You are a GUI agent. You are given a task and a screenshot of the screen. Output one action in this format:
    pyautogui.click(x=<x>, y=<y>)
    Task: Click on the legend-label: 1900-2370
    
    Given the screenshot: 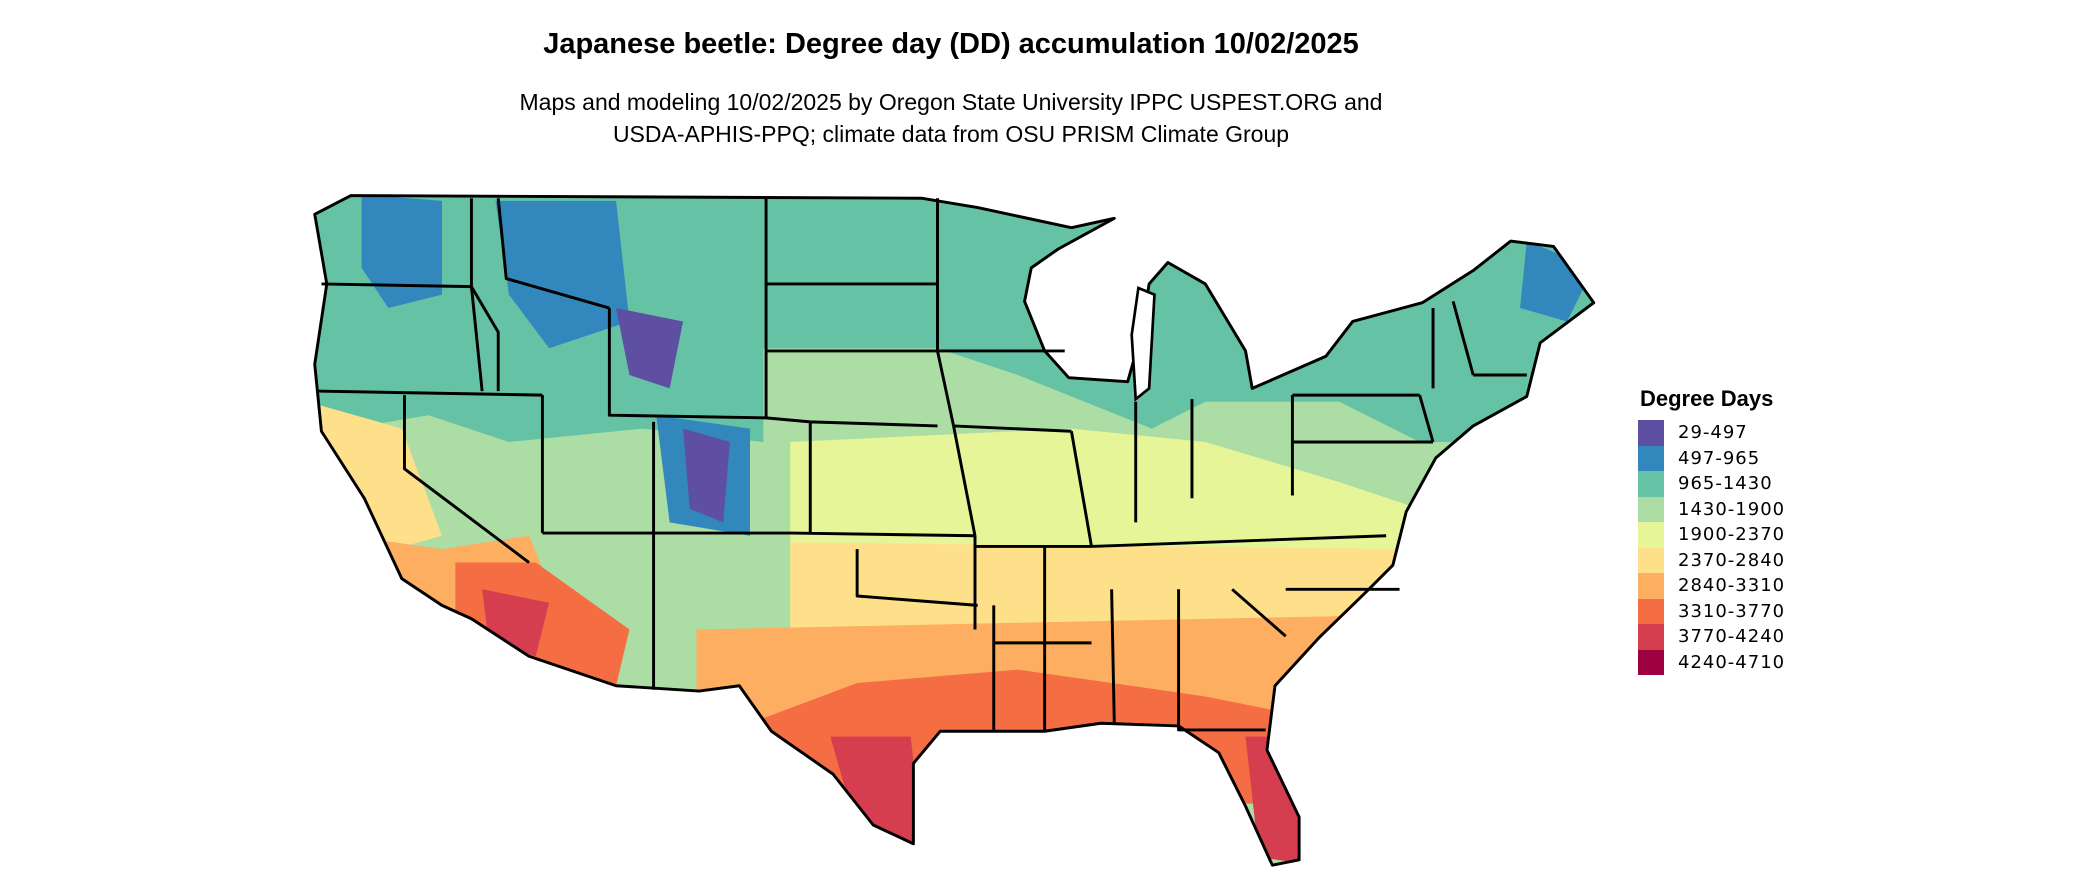 What is the action you would take?
    pyautogui.click(x=1732, y=535)
    